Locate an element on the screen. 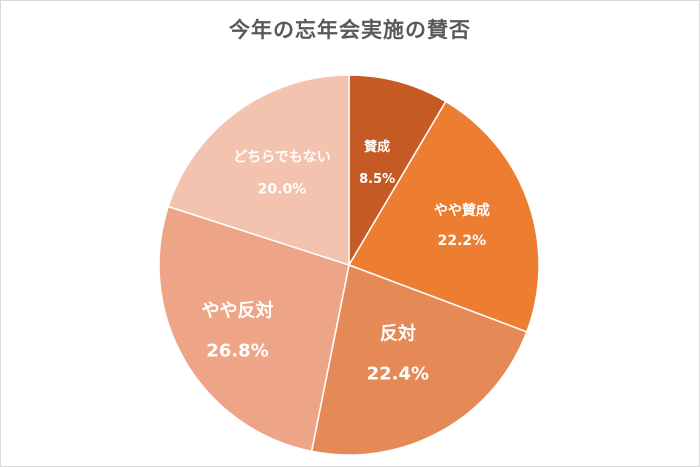 Image resolution: width=700 pixels, height=467 pixels. slice-value-label: 8.5% is located at coordinates (377, 179).